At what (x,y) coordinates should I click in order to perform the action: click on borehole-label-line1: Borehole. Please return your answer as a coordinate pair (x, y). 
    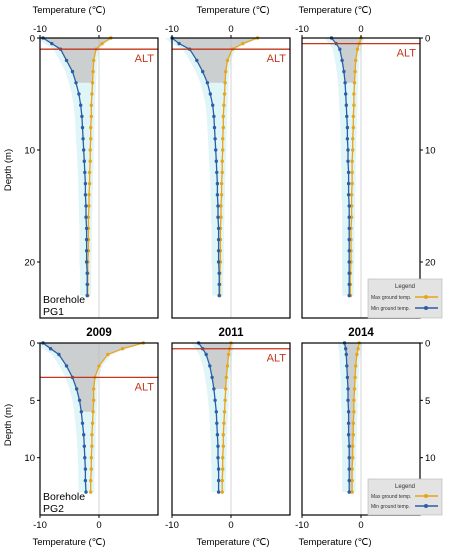
    Looking at the image, I should click on (64, 497).